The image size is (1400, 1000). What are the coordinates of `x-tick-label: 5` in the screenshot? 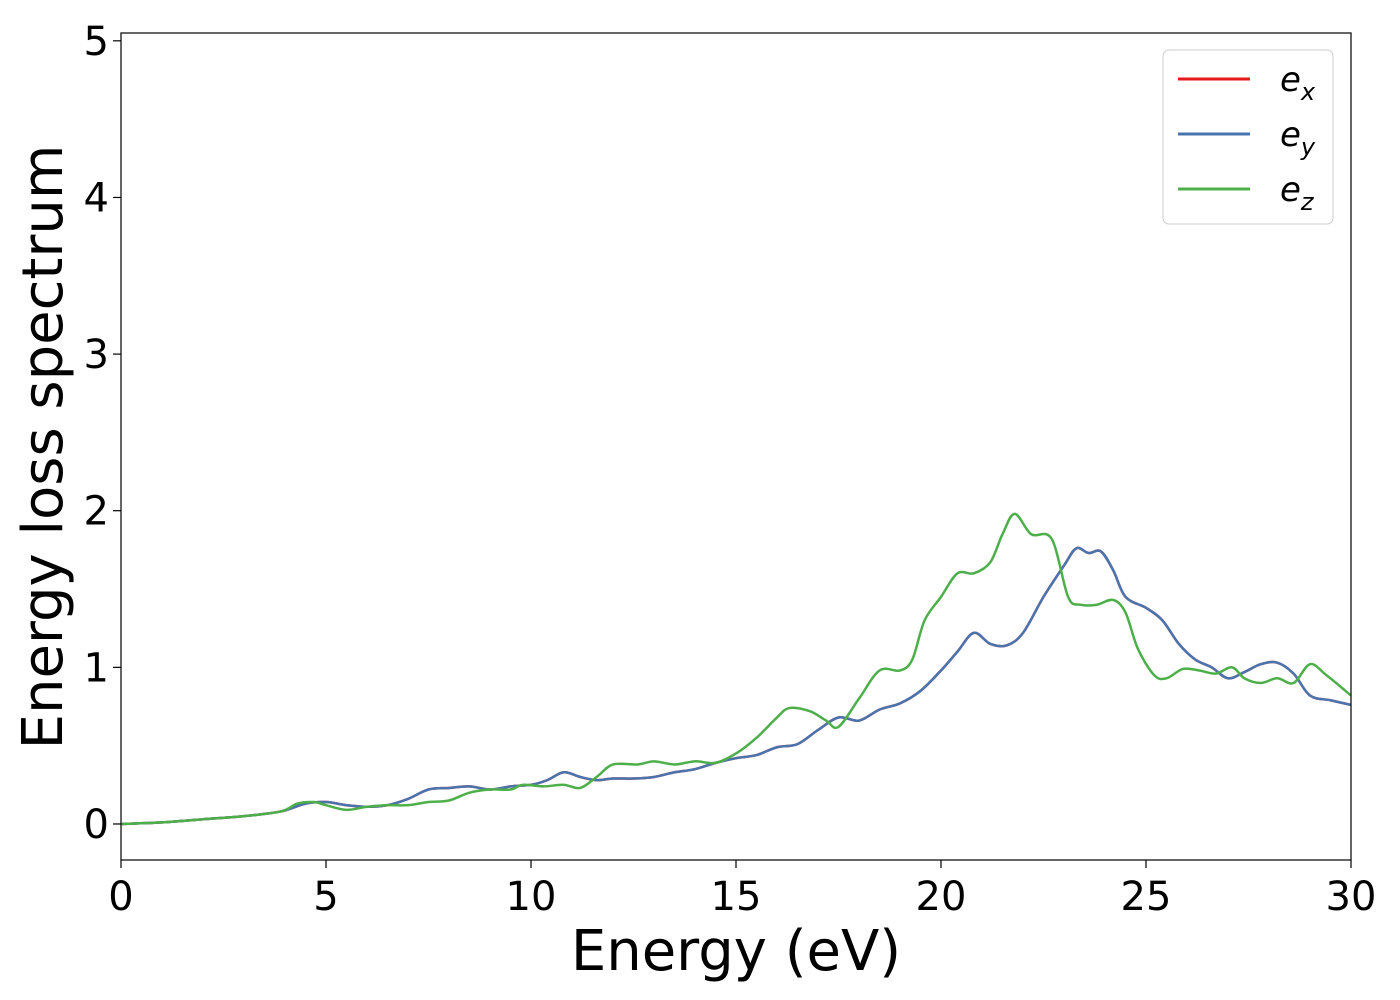 It's located at (325, 897).